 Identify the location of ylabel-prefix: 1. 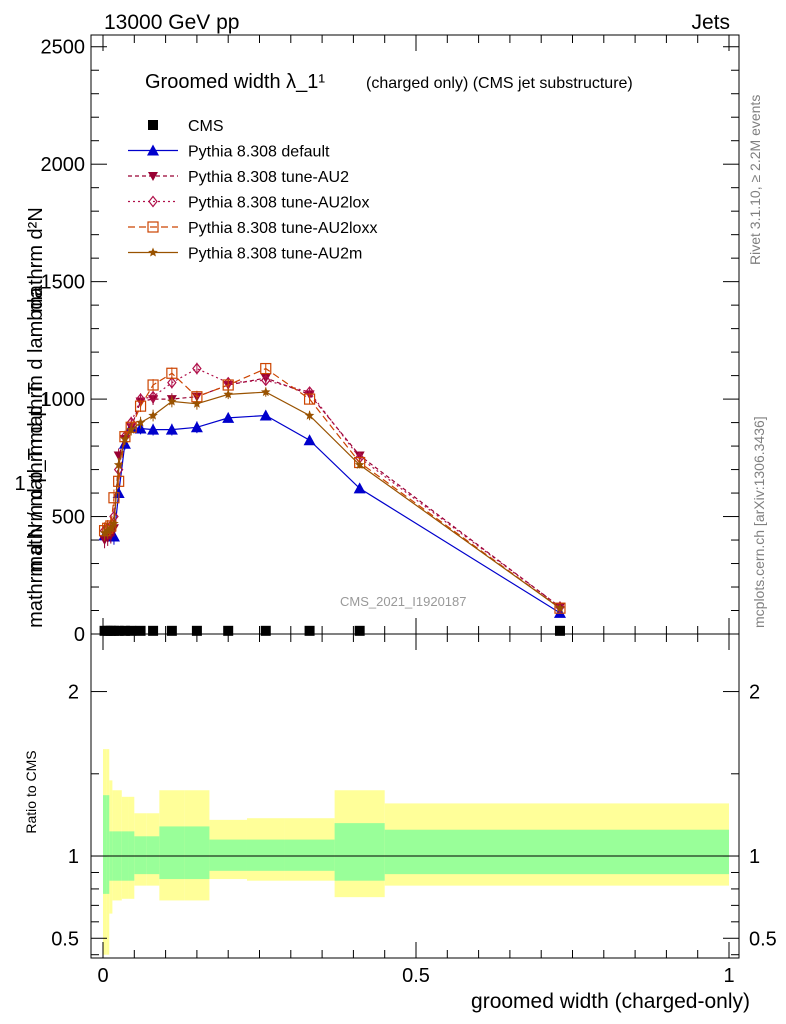
(19, 484).